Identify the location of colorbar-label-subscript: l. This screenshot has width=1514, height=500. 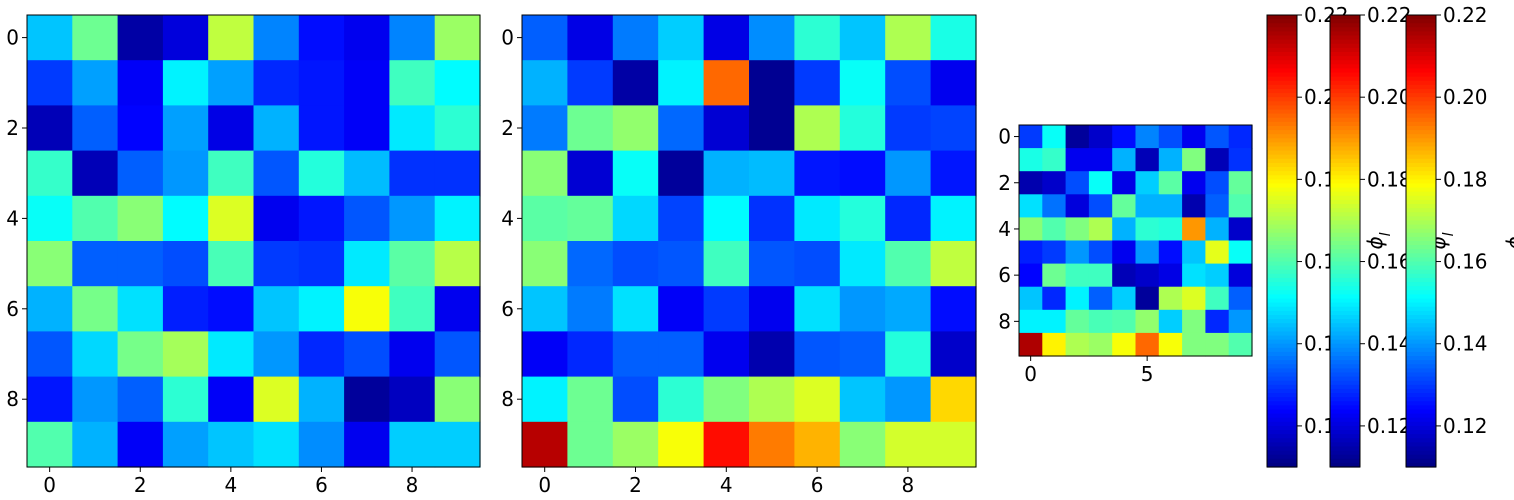
(1386, 234).